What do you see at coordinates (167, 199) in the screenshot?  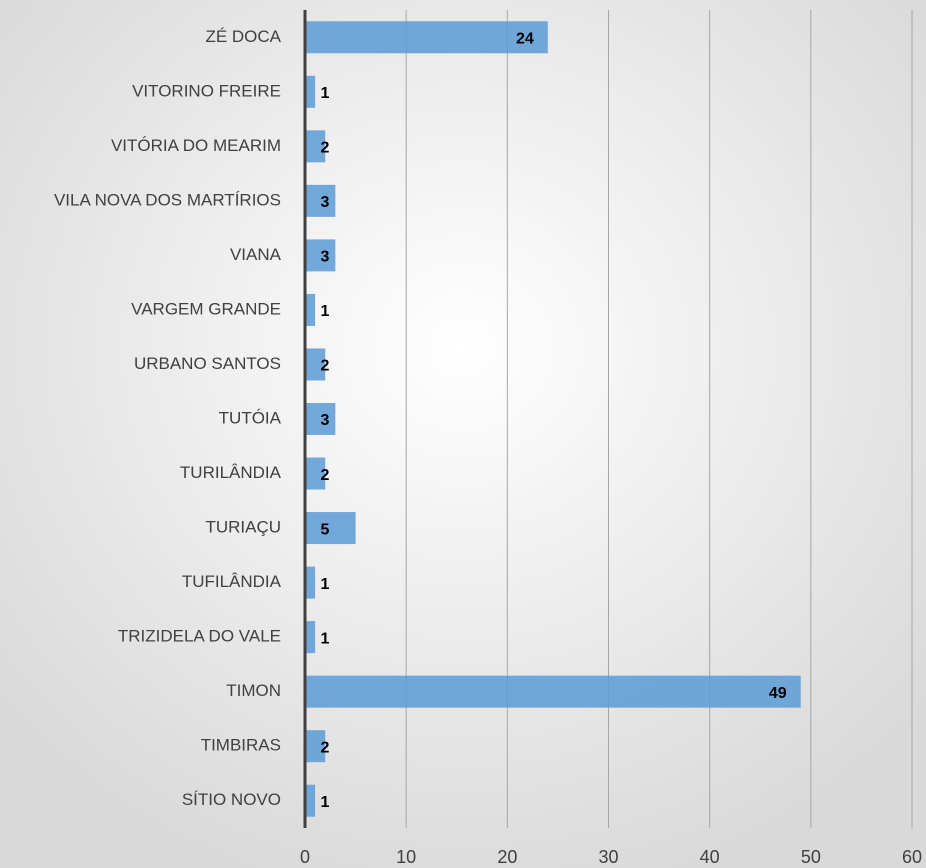 I see `y-tick-label: VILA NOVA DOS MARTÍRIOS` at bounding box center [167, 199].